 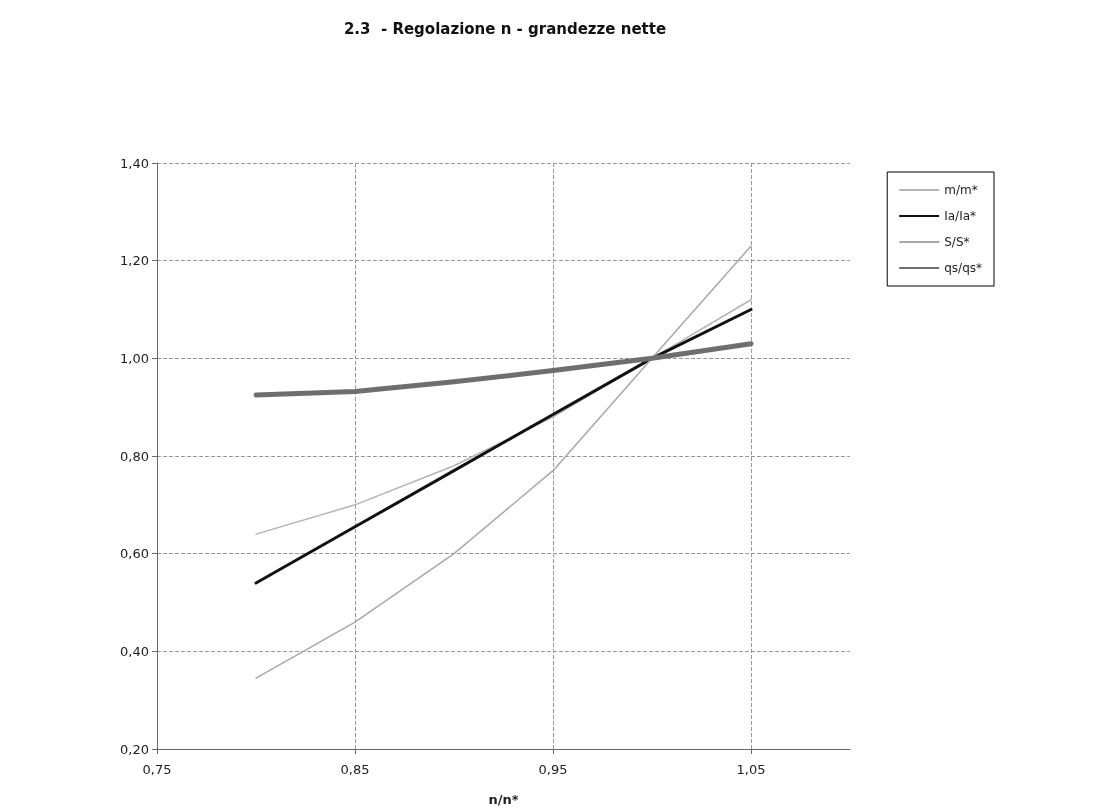 I want to click on legend-label: Ia/Ia*, so click(x=960, y=216).